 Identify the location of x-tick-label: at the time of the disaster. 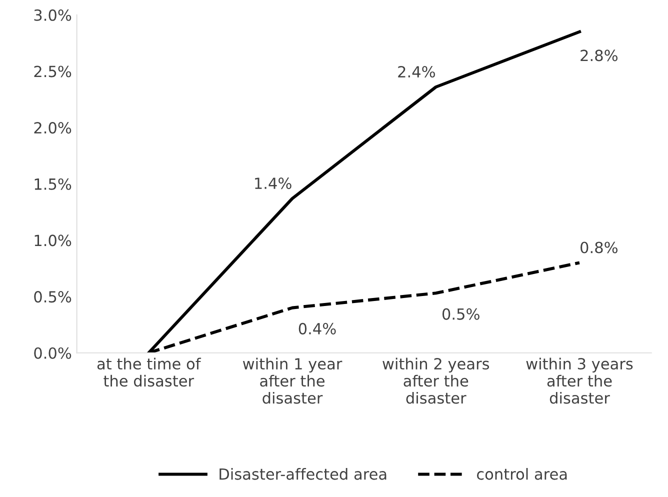
(149, 372).